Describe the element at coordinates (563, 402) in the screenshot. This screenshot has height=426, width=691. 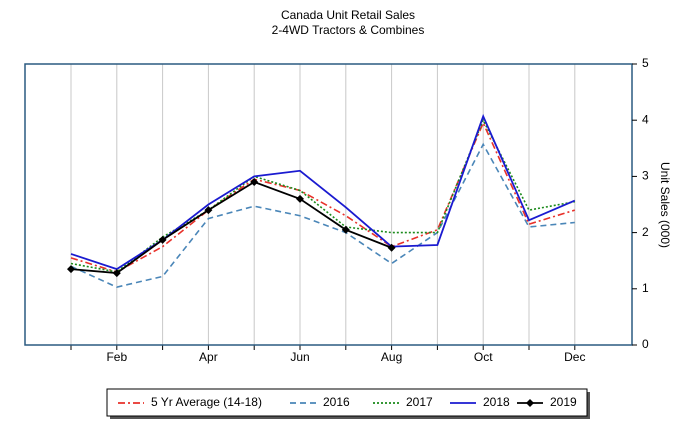
I see `legend-label: 2019` at that location.